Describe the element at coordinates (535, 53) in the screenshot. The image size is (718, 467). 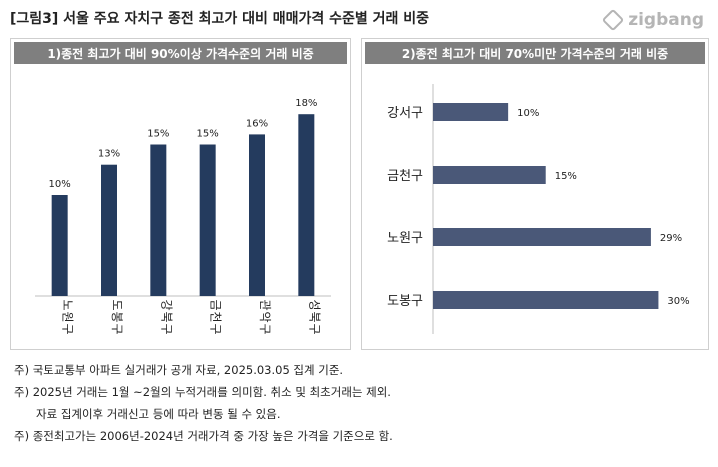
I see `right-chart-title: 2)종전 최고가 대비 70%미만 가격수준의 거래 비중` at that location.